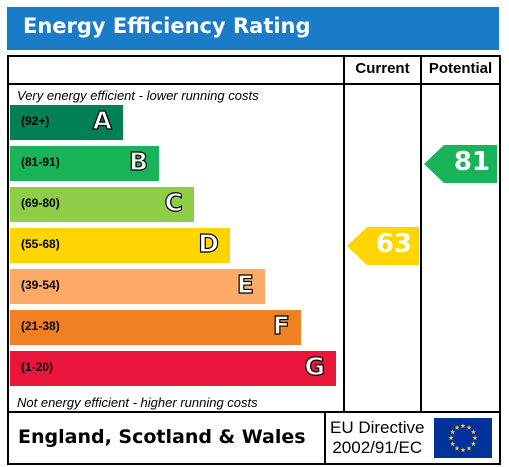 The width and height of the screenshot is (509, 467). Describe the element at coordinates (281, 325) in the screenshot. I see `band-letter-label: F` at that location.